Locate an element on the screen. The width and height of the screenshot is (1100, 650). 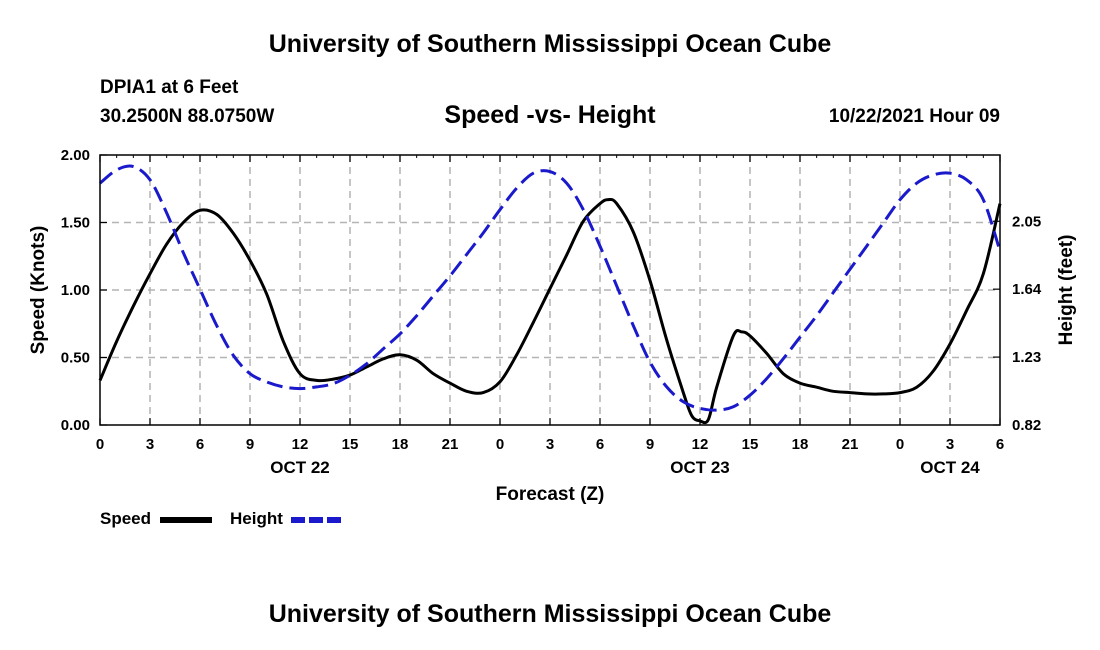
y2-tick-label: 2.05 is located at coordinates (1026, 221).